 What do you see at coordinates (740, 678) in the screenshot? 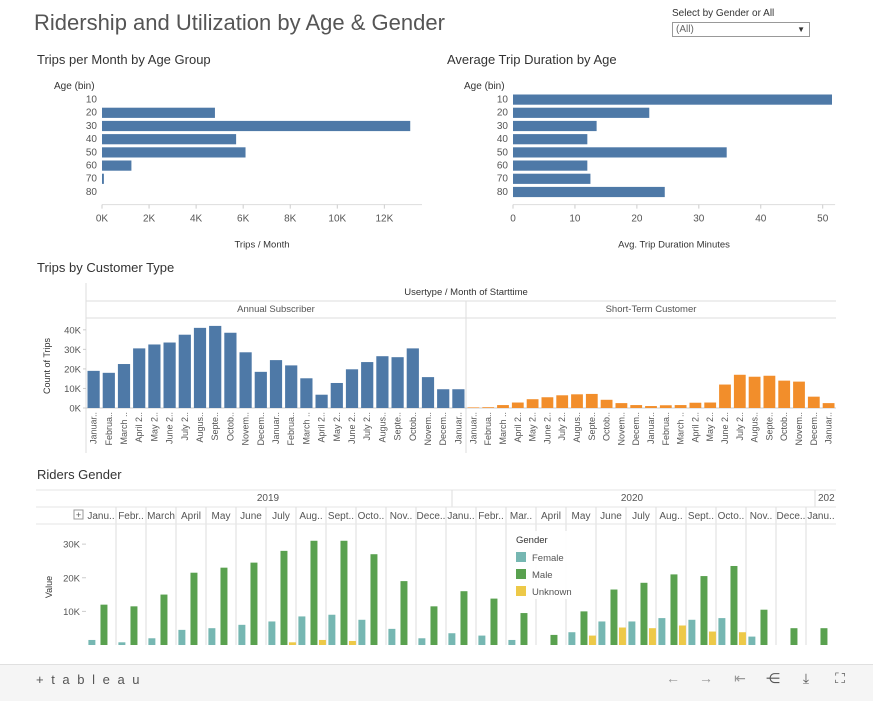
I see `revert-icon: ⇤` at bounding box center [740, 678].